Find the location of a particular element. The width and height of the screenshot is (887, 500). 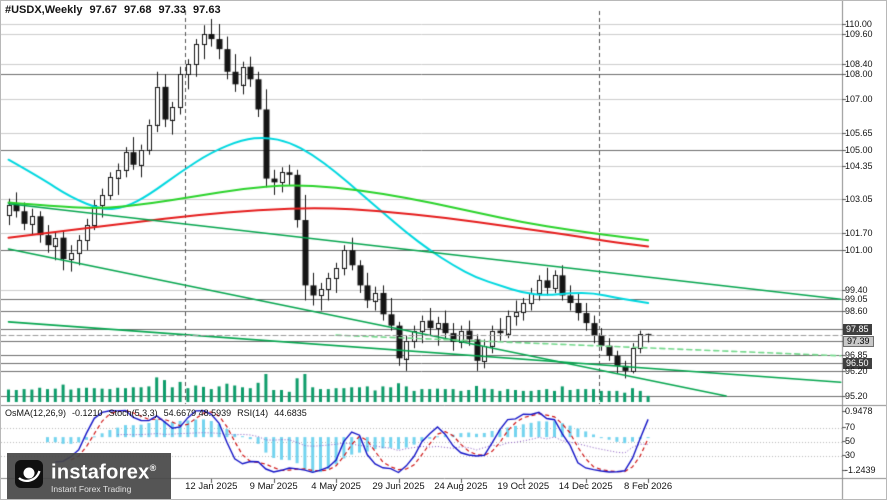

price-axis-label: 99.40 is located at coordinates (856, 290).